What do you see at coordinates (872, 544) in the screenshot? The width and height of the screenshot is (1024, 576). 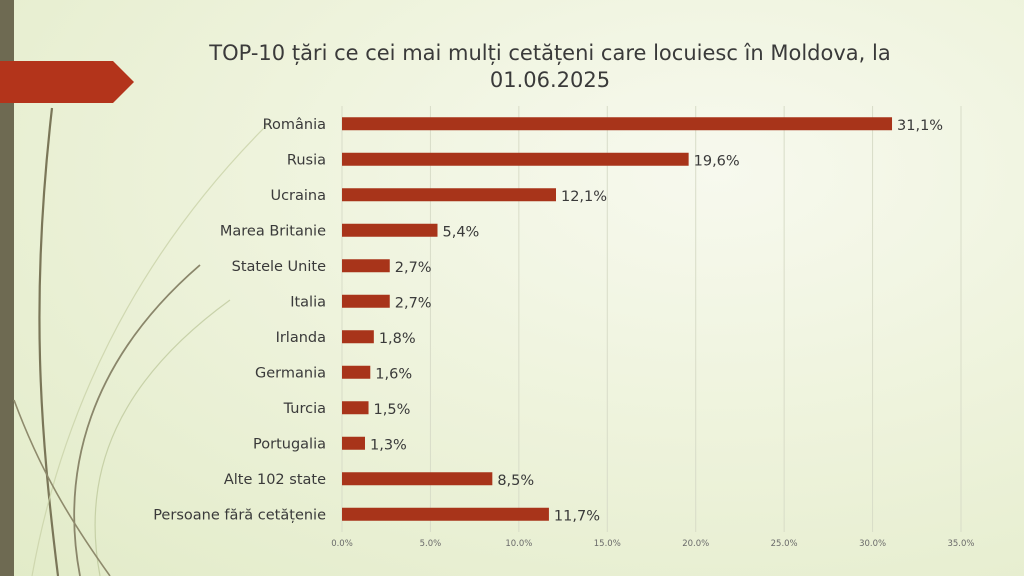 I see `x-tick-label: 30.0%` at bounding box center [872, 544].